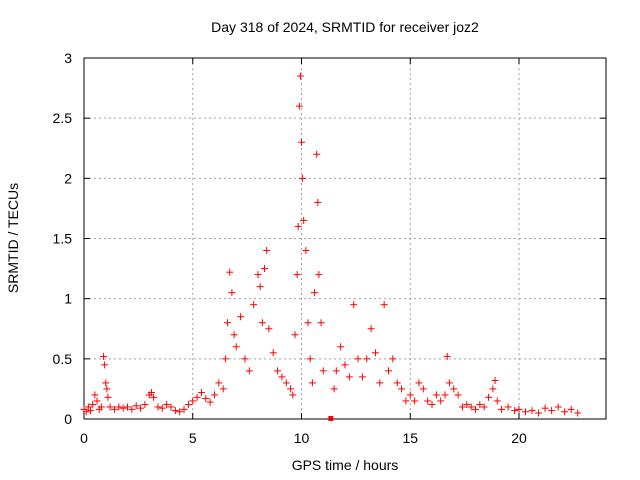 The image size is (640, 480). What do you see at coordinates (63, 359) in the screenshot?
I see `y-tick-label: 0.5` at bounding box center [63, 359].